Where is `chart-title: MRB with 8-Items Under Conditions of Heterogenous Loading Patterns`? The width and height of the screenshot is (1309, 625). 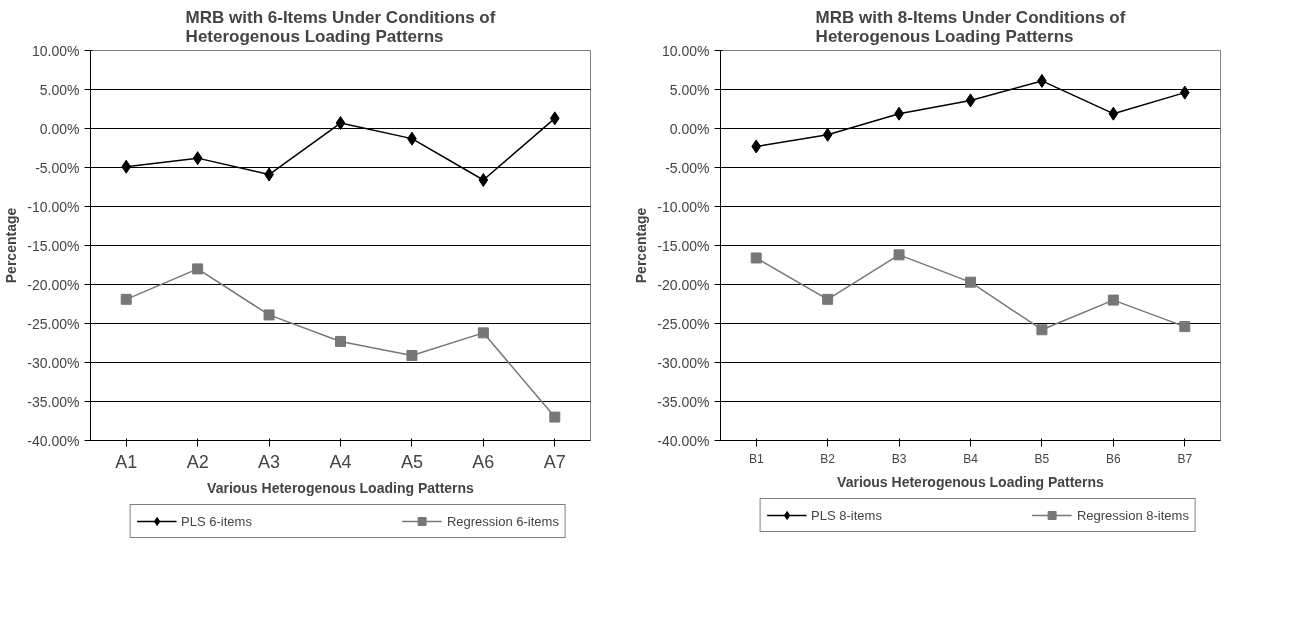
chart-title: MRB with 8-Items Under Conditions of Heterogenous Loading Patterns is located at coordinates (970, 26).